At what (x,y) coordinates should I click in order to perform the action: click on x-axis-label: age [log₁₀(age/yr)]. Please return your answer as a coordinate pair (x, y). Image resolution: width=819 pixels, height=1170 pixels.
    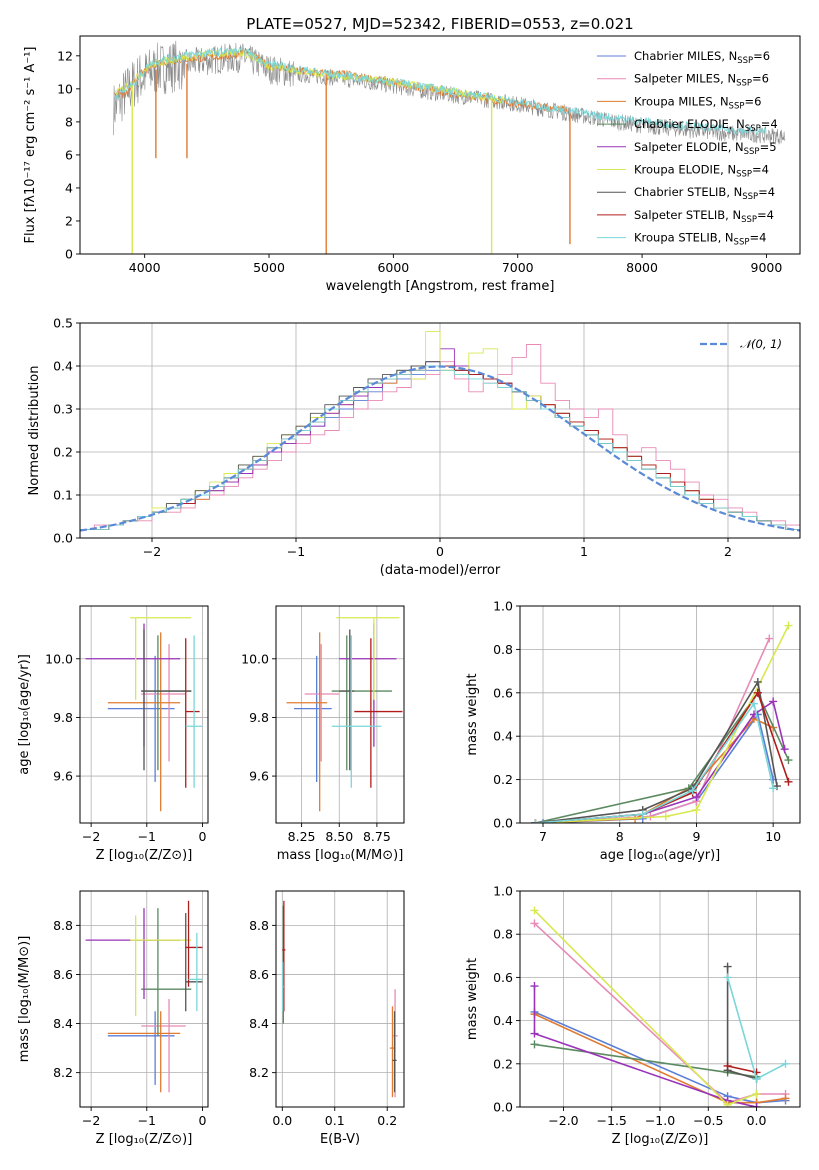
    Looking at the image, I should click on (660, 855).